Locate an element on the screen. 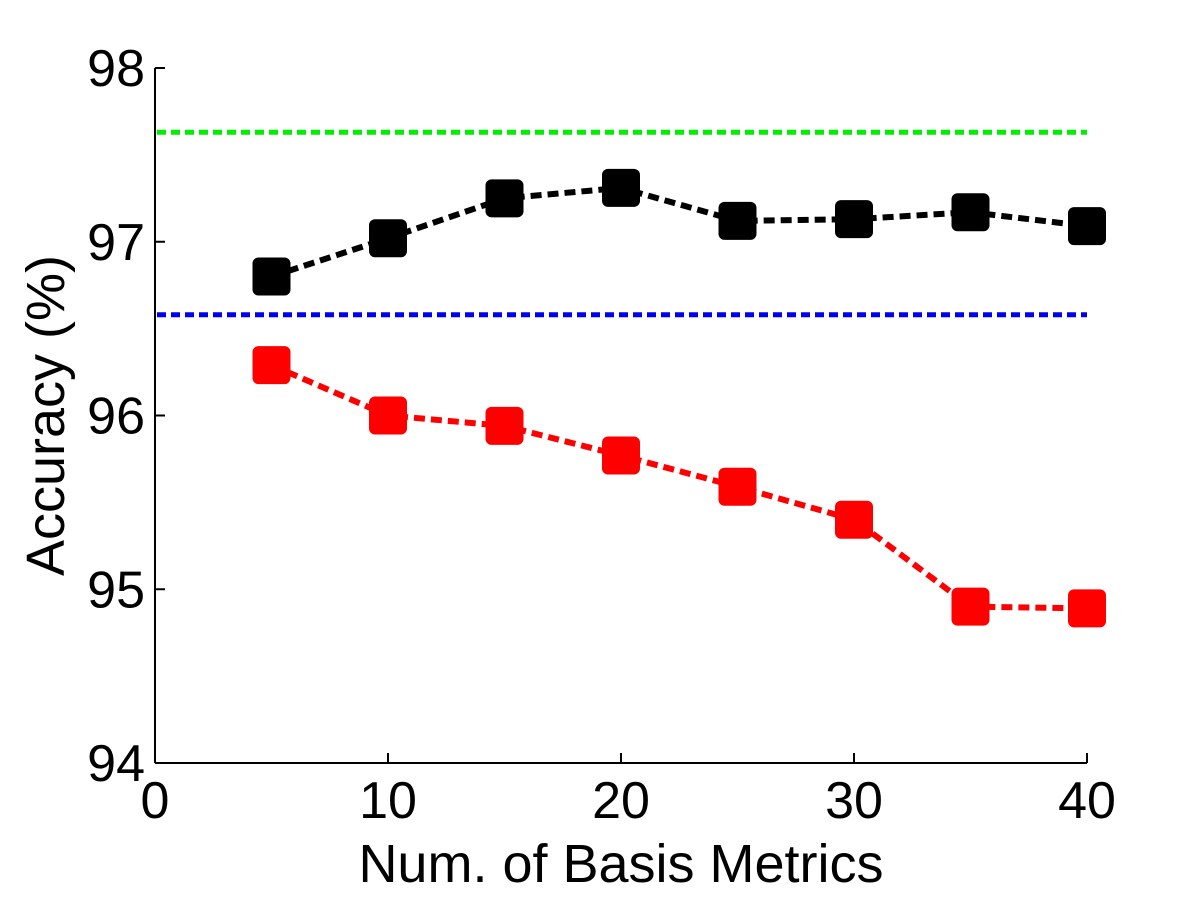 Image resolution: width=1200 pixels, height=900 pixels. x-tick-label: 0 is located at coordinates (155, 801).